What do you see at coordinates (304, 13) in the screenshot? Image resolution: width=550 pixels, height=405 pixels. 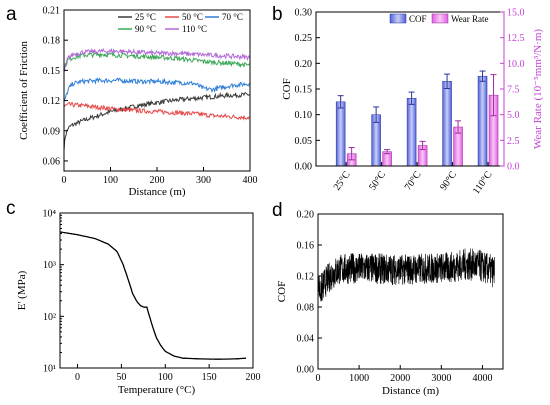 I see `y-tick-label-b: 0.30` at bounding box center [304, 13].